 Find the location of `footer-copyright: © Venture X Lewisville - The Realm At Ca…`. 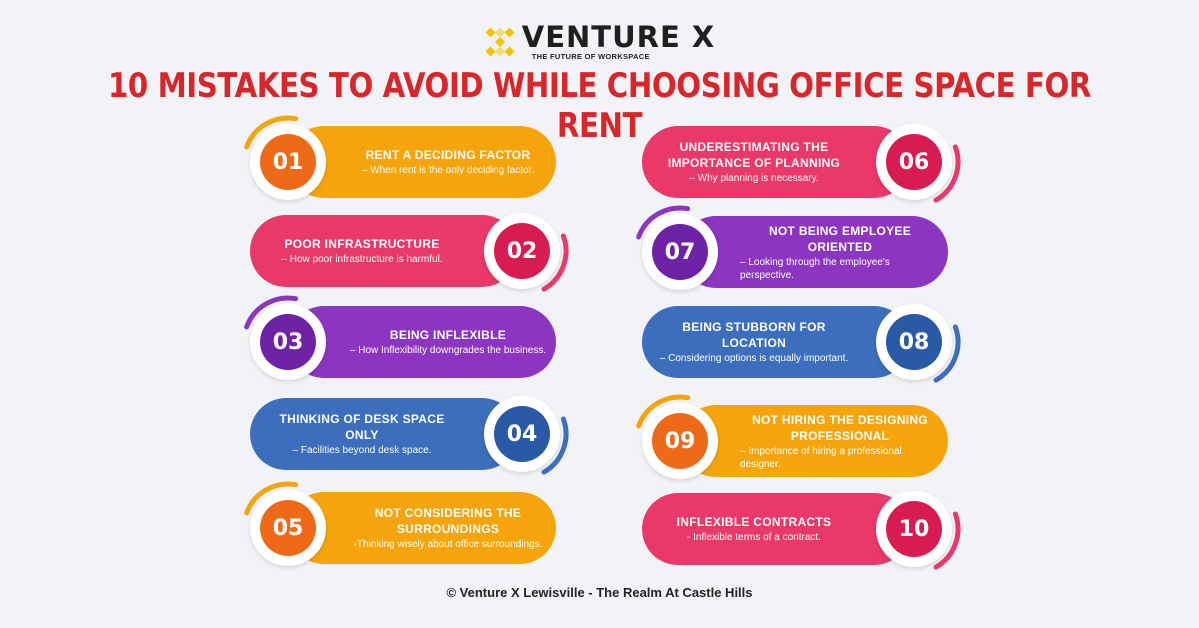

footer-copyright: © Venture X Lewisville - The Realm At Ca… is located at coordinates (599, 592).